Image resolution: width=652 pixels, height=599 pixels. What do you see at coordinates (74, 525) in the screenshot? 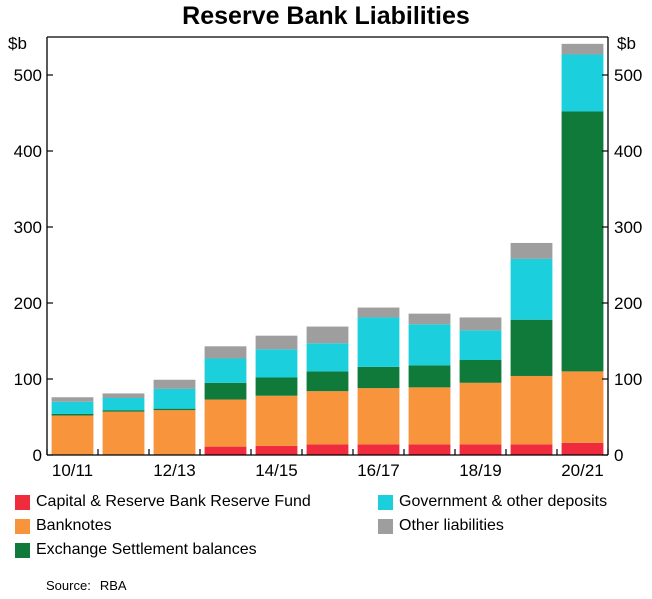
I see `legend-label: Banknotes` at bounding box center [74, 525].